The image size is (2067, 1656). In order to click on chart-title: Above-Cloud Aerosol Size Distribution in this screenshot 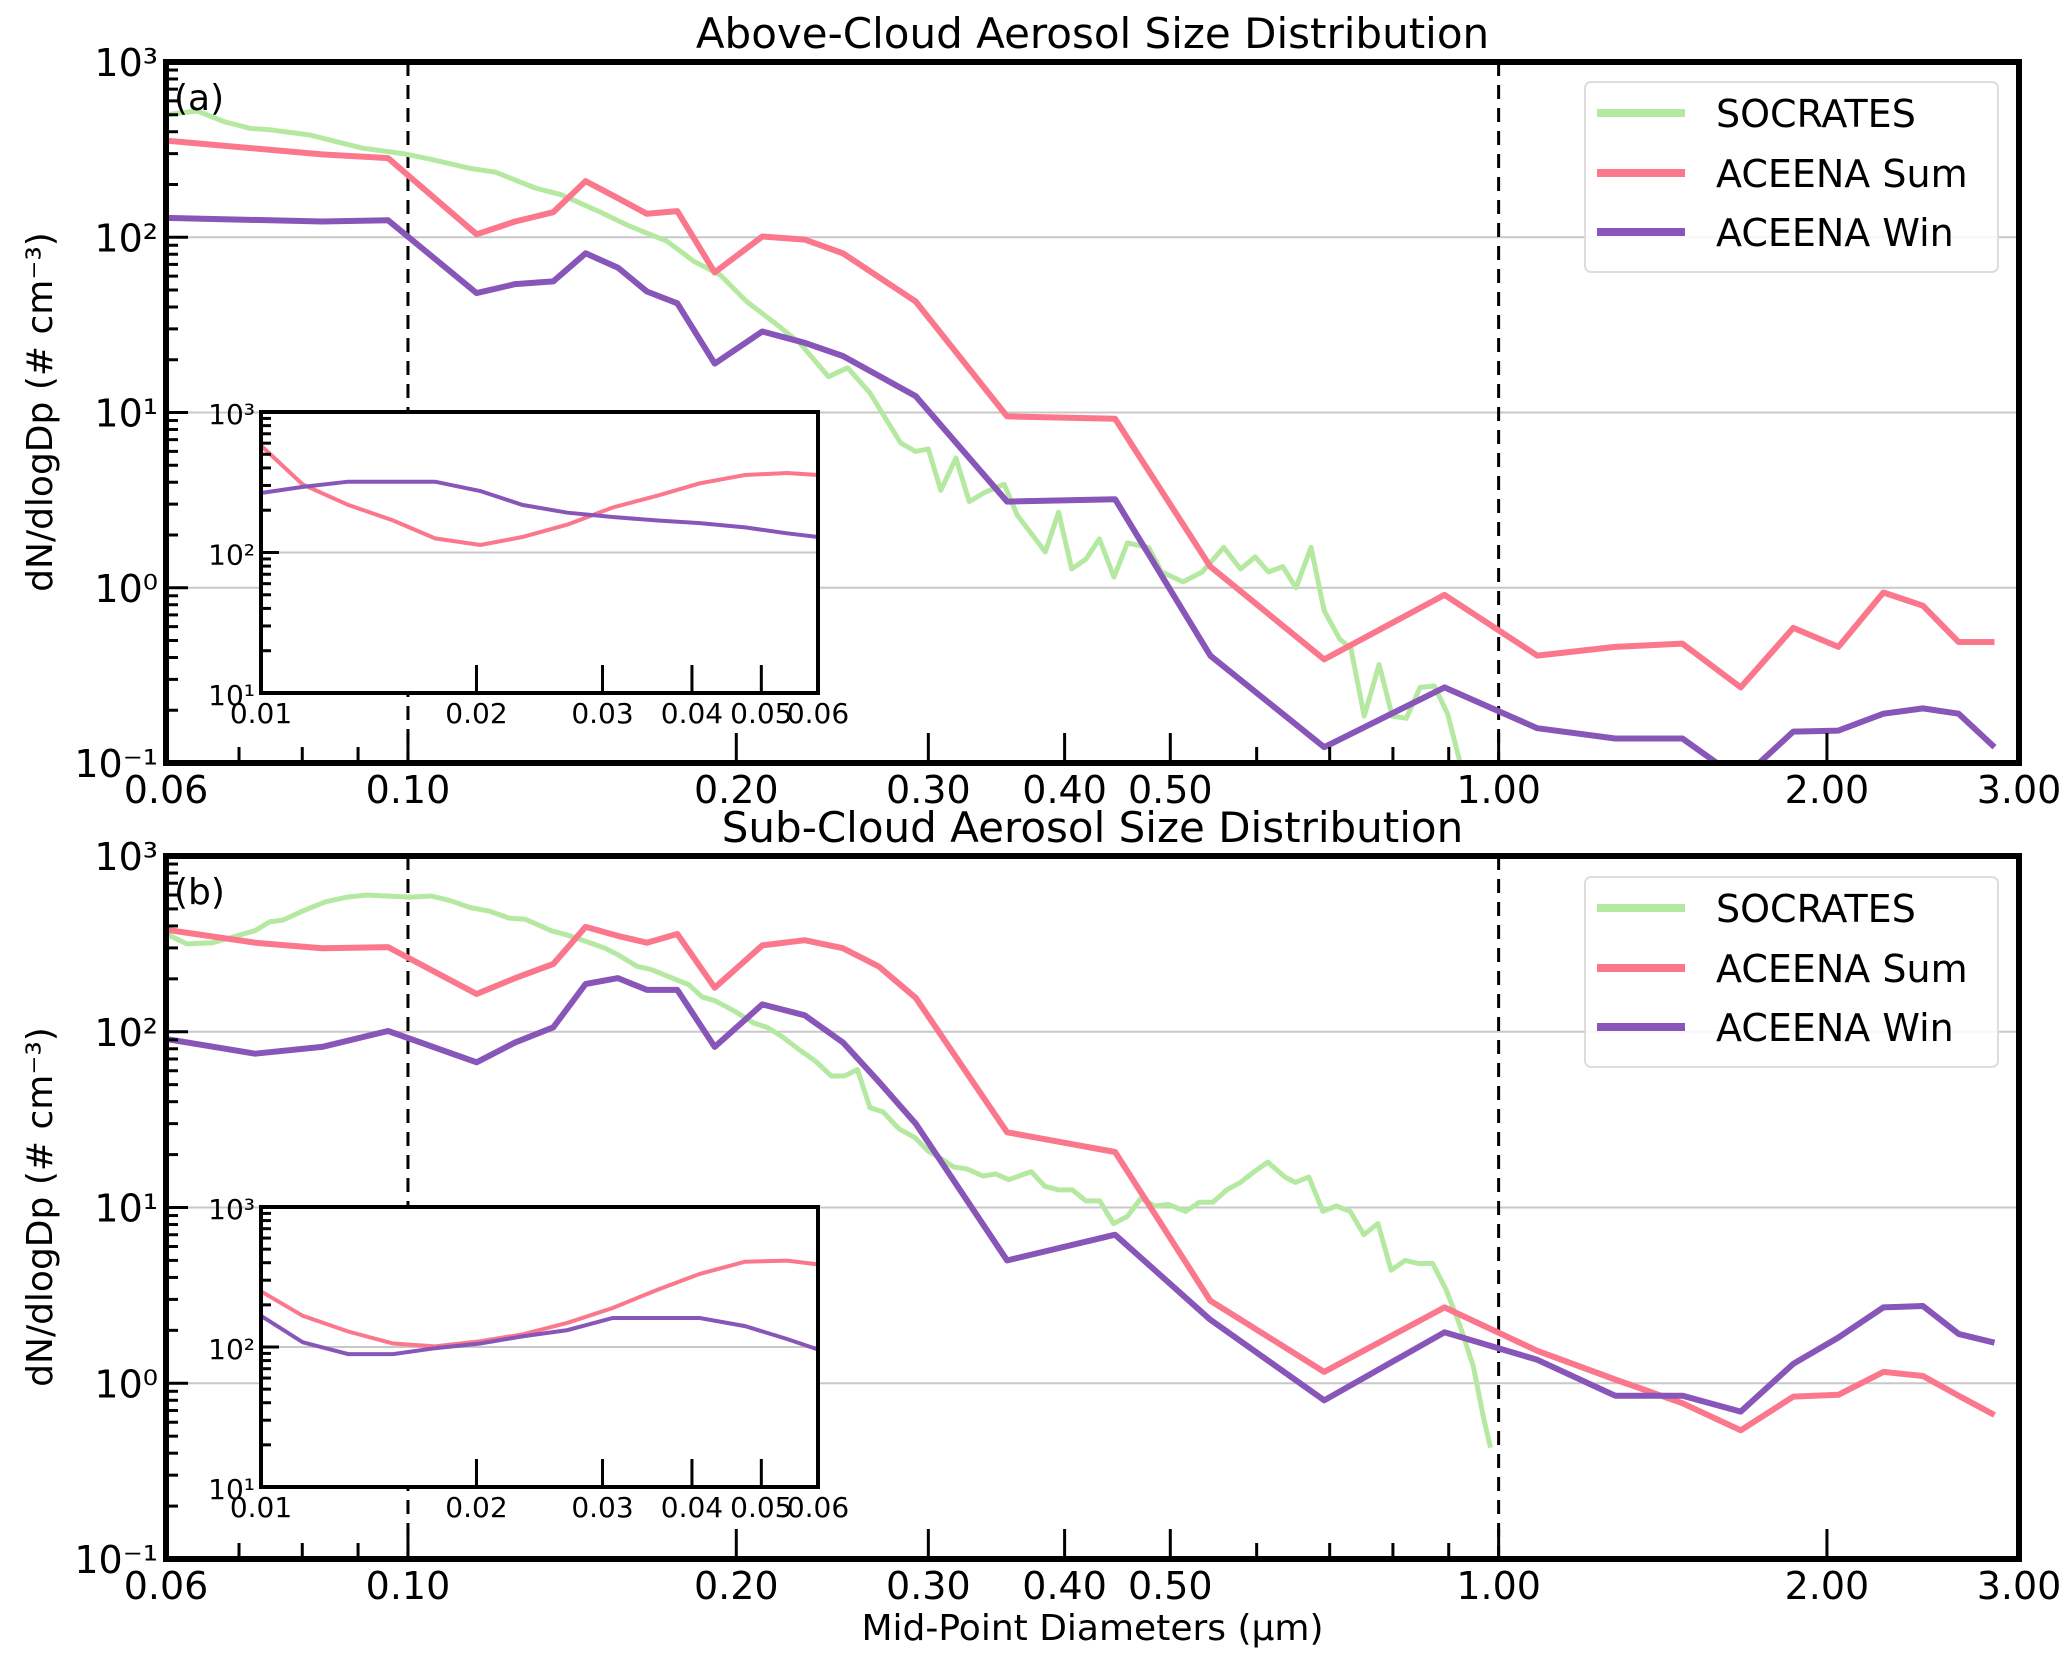, I will do `click(1092, 33)`.